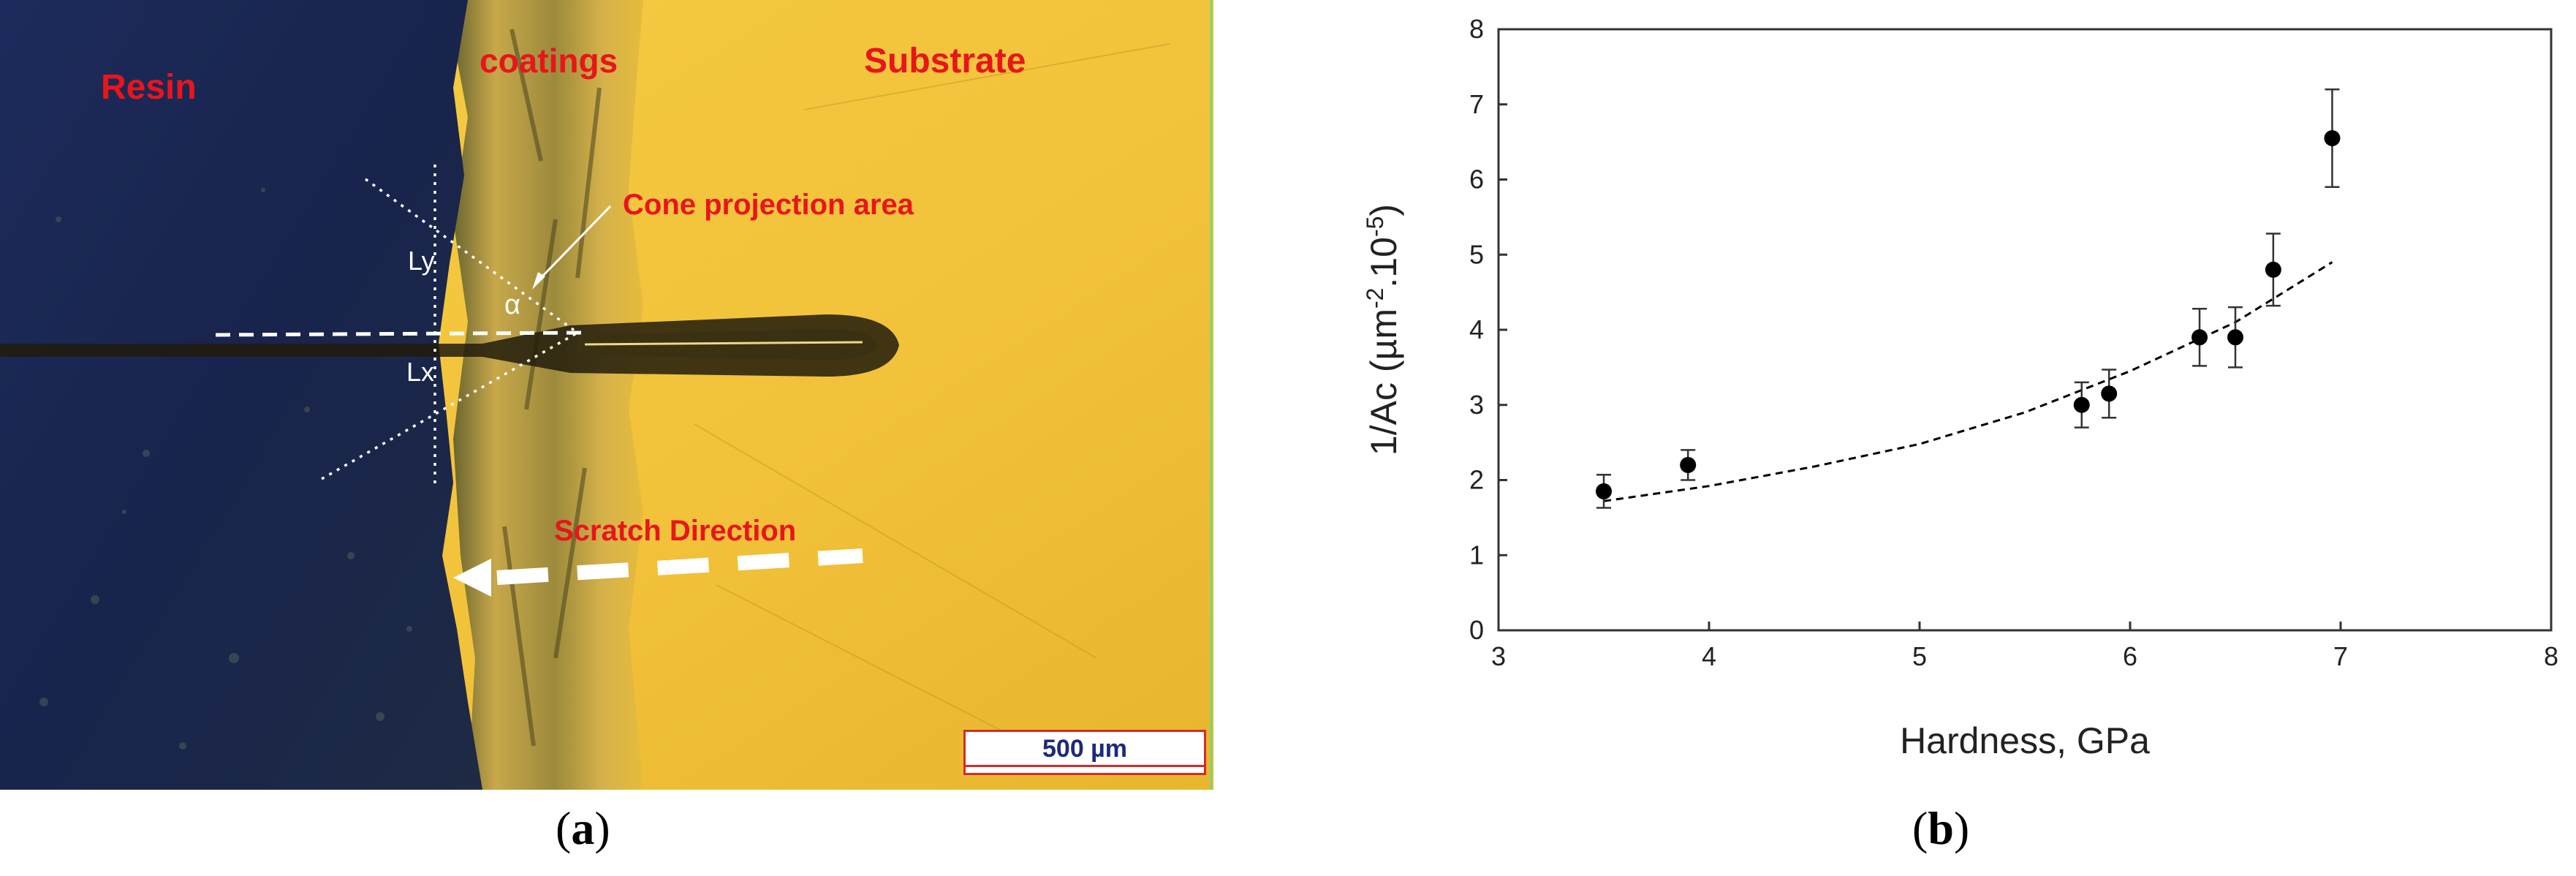  I want to click on y-tick-label: 3, so click(1476, 405).